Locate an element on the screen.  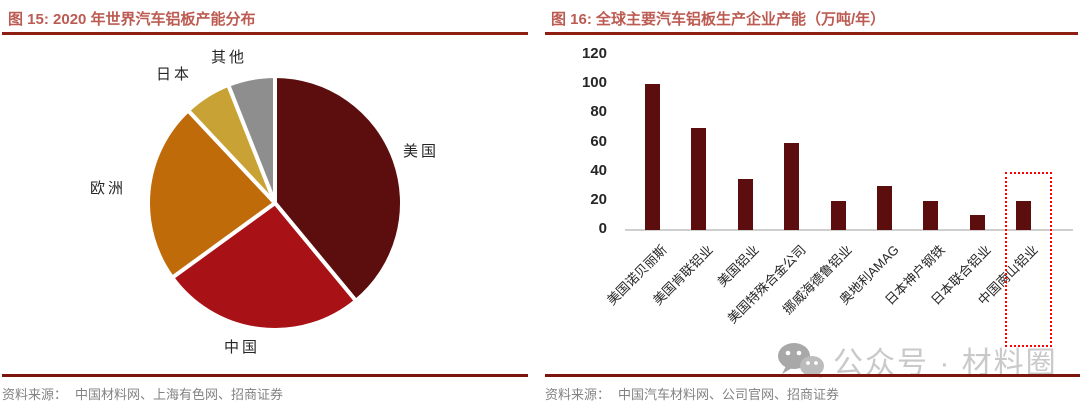
y-tick-100: 100 is located at coordinates (594, 83).